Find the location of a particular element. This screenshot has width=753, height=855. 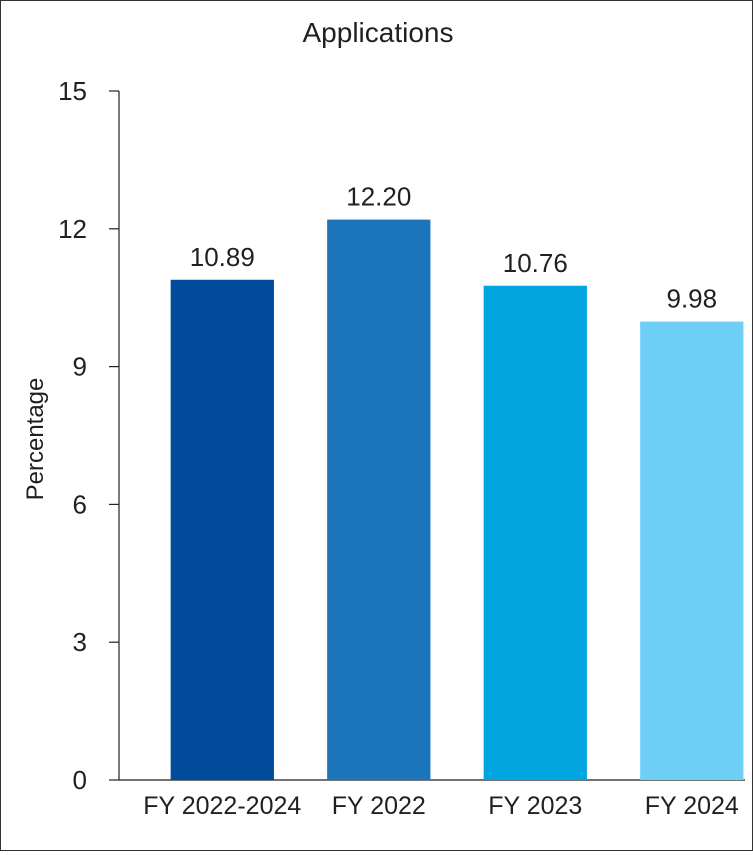

x-axis-tick-labels: FY 2022-2024 FY 2022 FY 2023 FY 2024 is located at coordinates (441, 806).